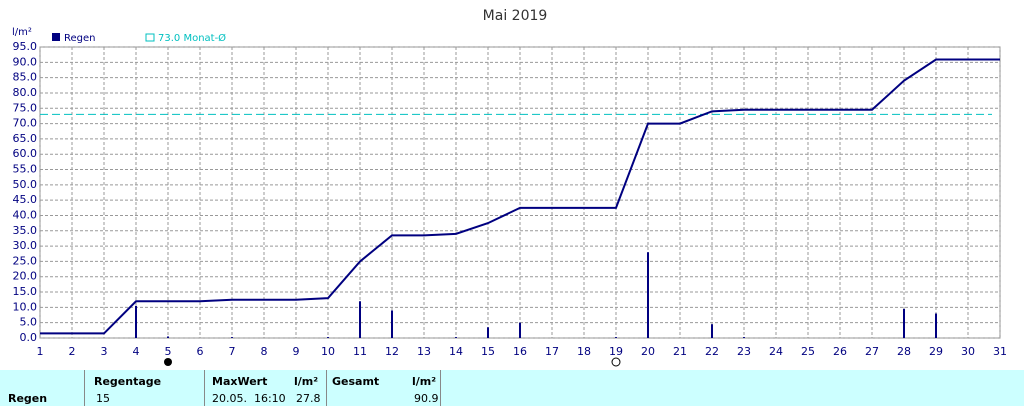 The width and height of the screenshot is (1024, 406). Describe the element at coordinates (328, 351) in the screenshot. I see `x-tick-label: 10` at that location.